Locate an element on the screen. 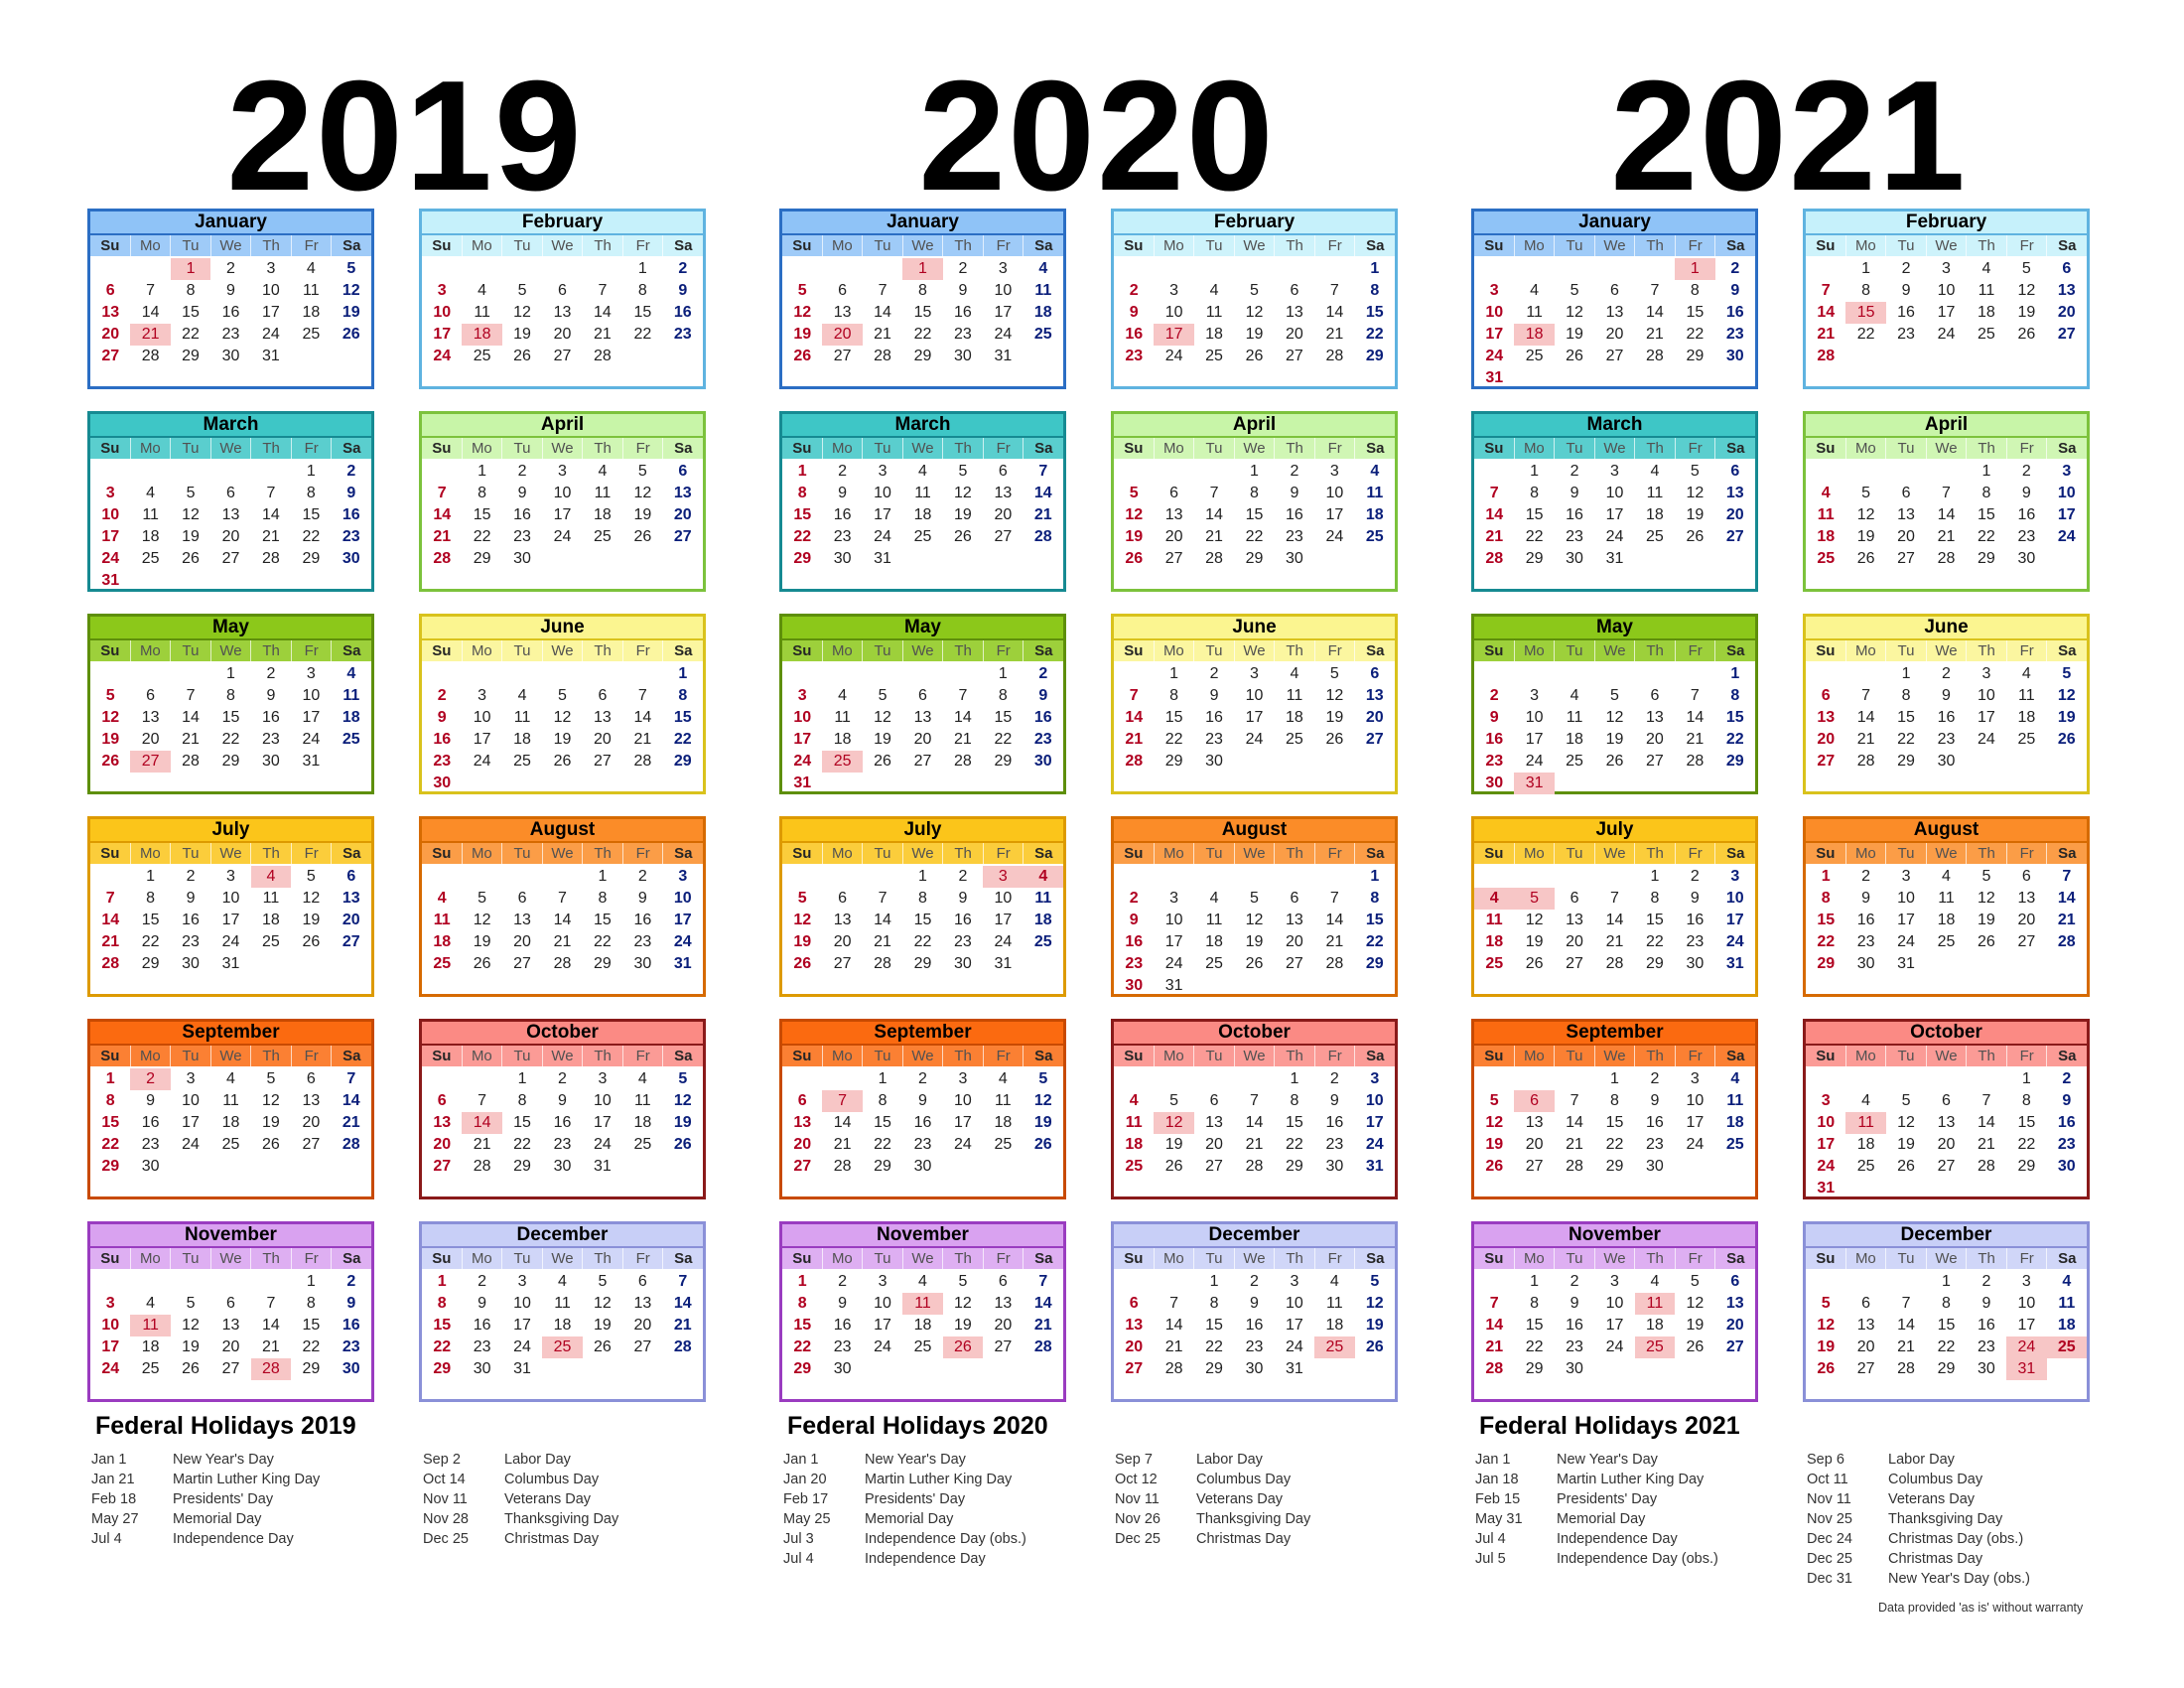 The height and width of the screenshot is (1688, 2184). holiday-date: Feb 15 is located at coordinates (1498, 1499).